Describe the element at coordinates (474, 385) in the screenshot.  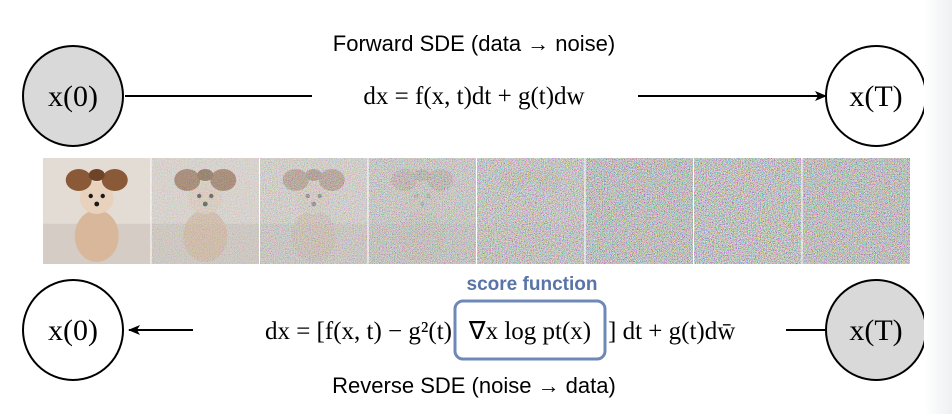
I see `reverse-caption: Reverse SDE (noise → data)` at that location.